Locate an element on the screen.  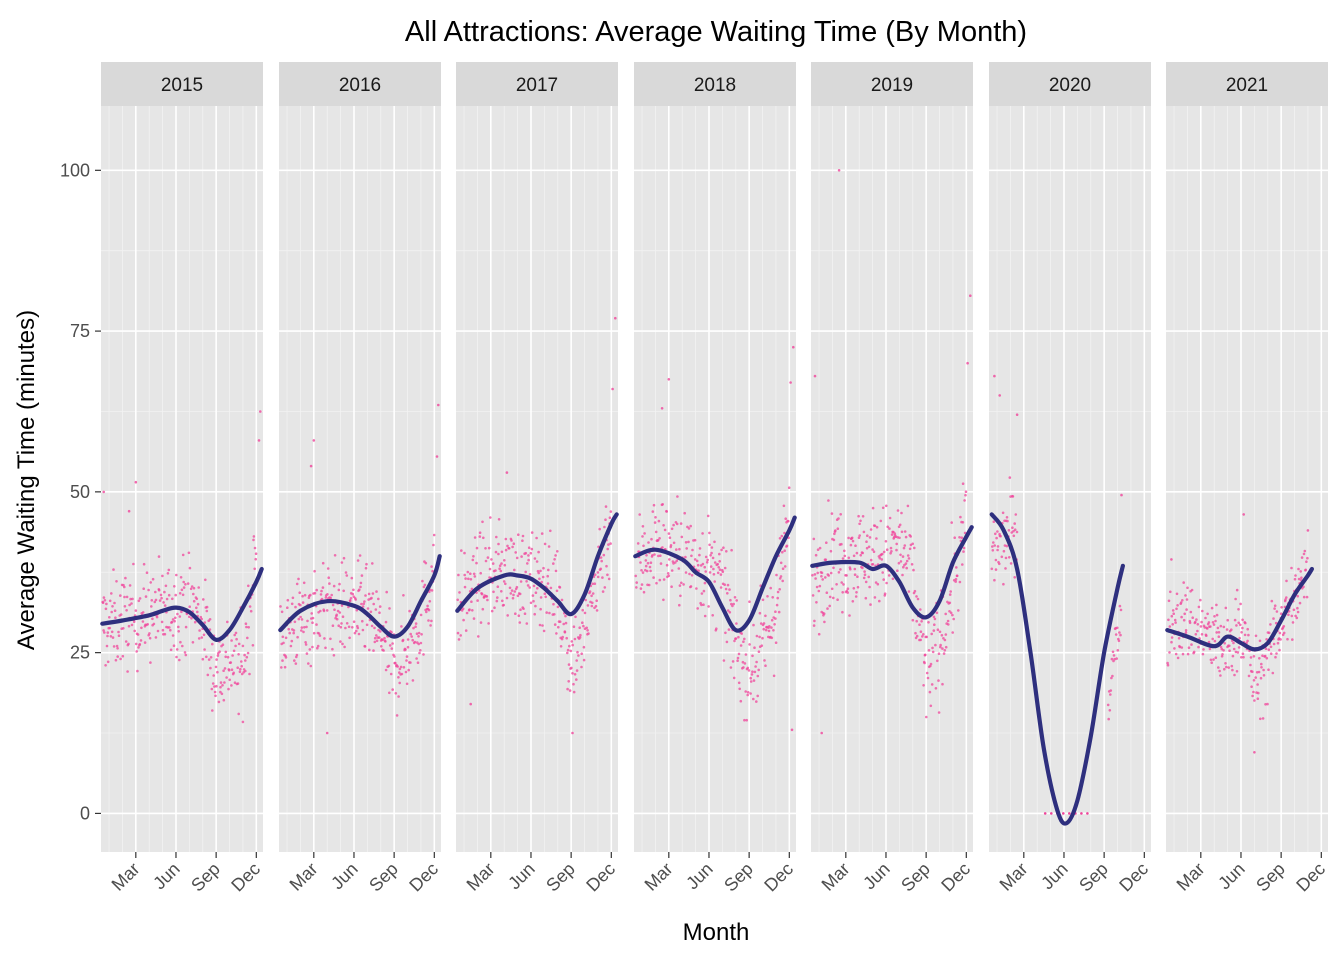
panel-background is located at coordinates (715, 479).